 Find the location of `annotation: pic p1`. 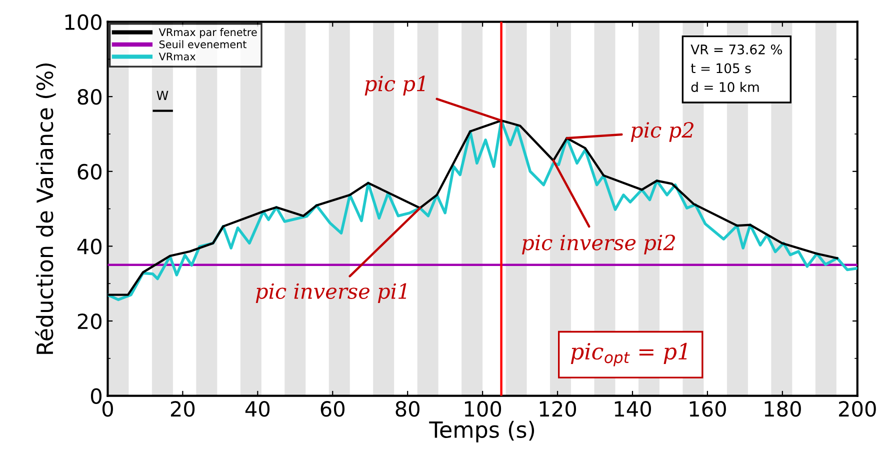

annotation: pic p1 is located at coordinates (394, 86).